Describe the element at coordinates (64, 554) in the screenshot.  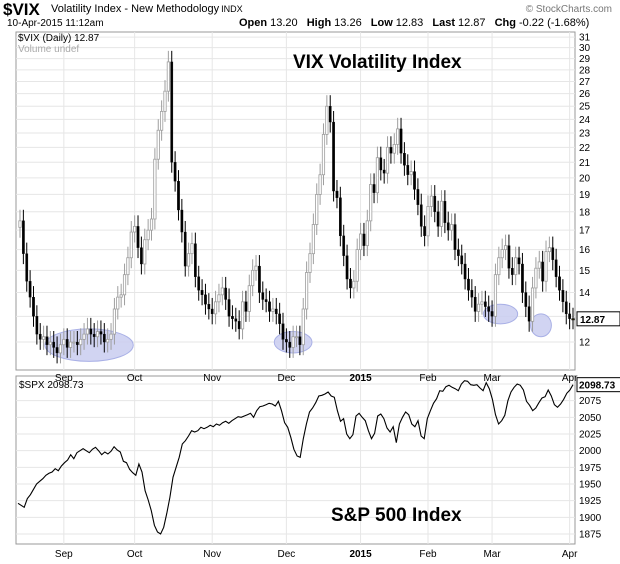
I see `spx-x-tick-label: Sep` at that location.